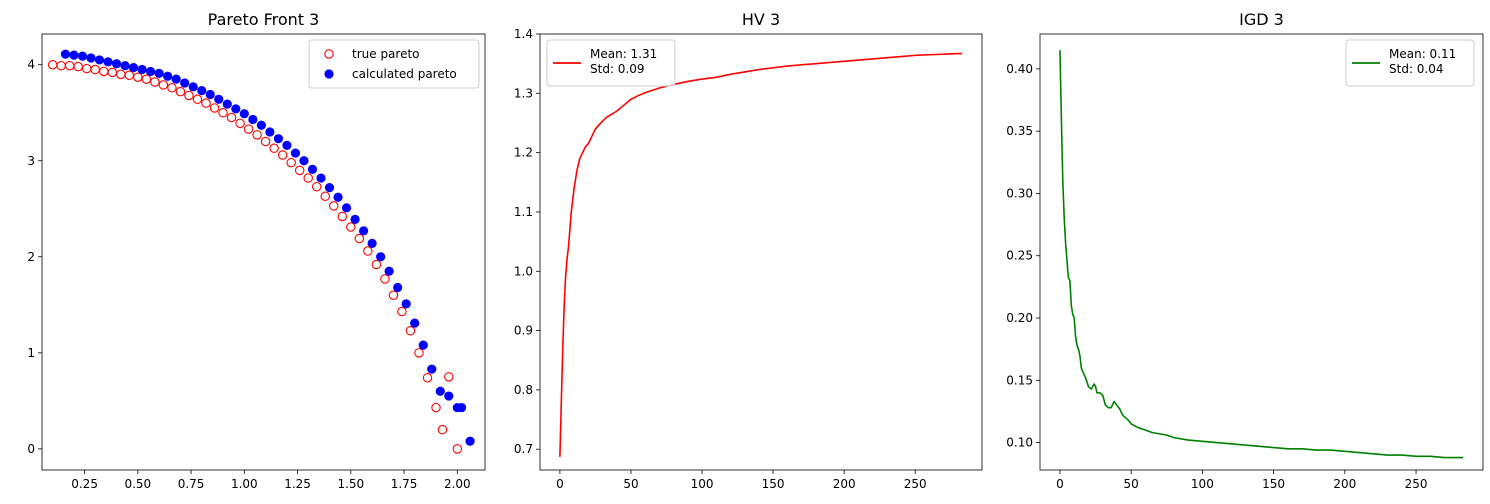  What do you see at coordinates (523, 331) in the screenshot?
I see `y-tick-label: 0.9` at bounding box center [523, 331].